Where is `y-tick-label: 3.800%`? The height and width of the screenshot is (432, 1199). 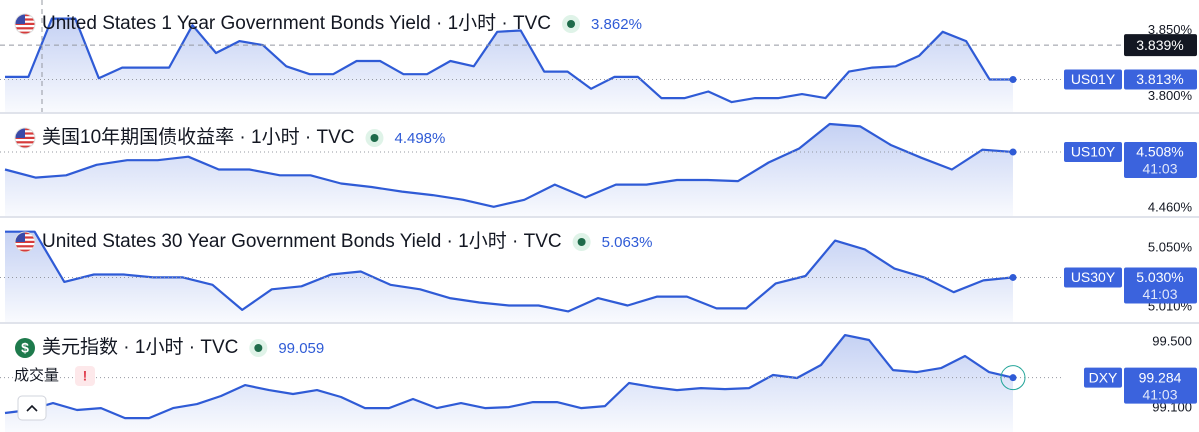 y-tick-label: 3.800% is located at coordinates (1170, 95).